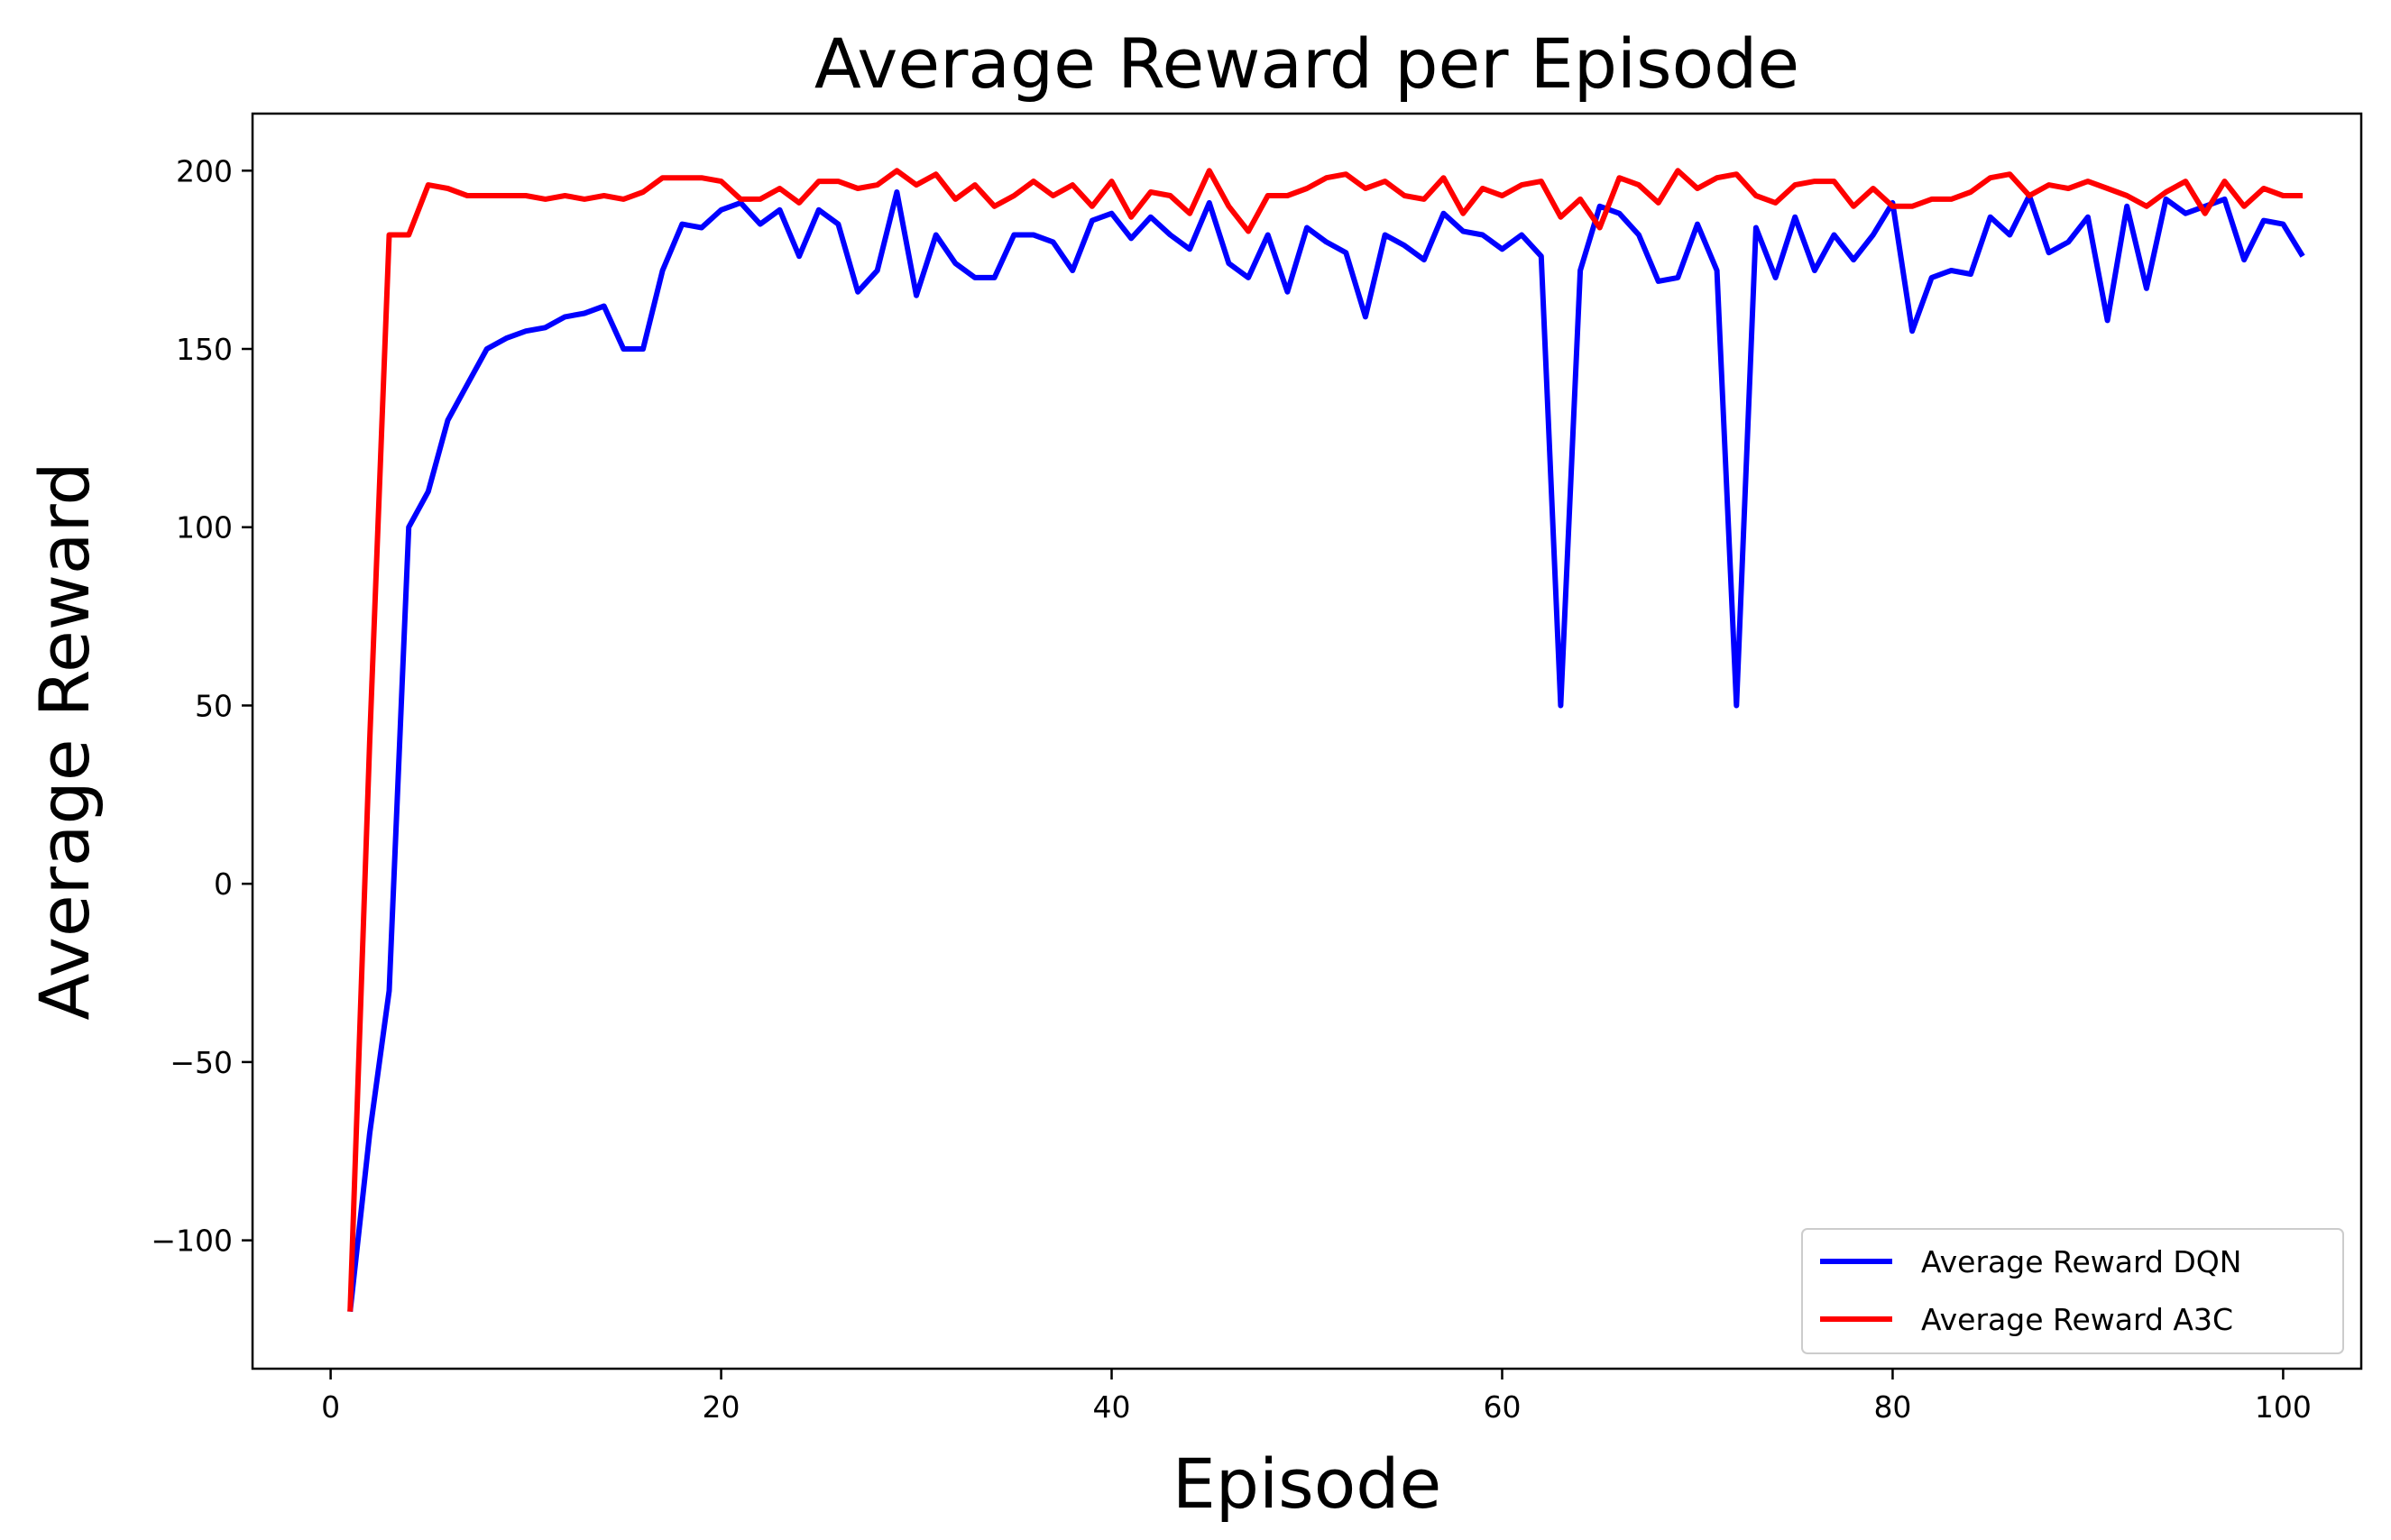 The height and width of the screenshot is (1540, 2391). Describe the element at coordinates (224, 884) in the screenshot. I see `y-tick-label: 0` at that location.